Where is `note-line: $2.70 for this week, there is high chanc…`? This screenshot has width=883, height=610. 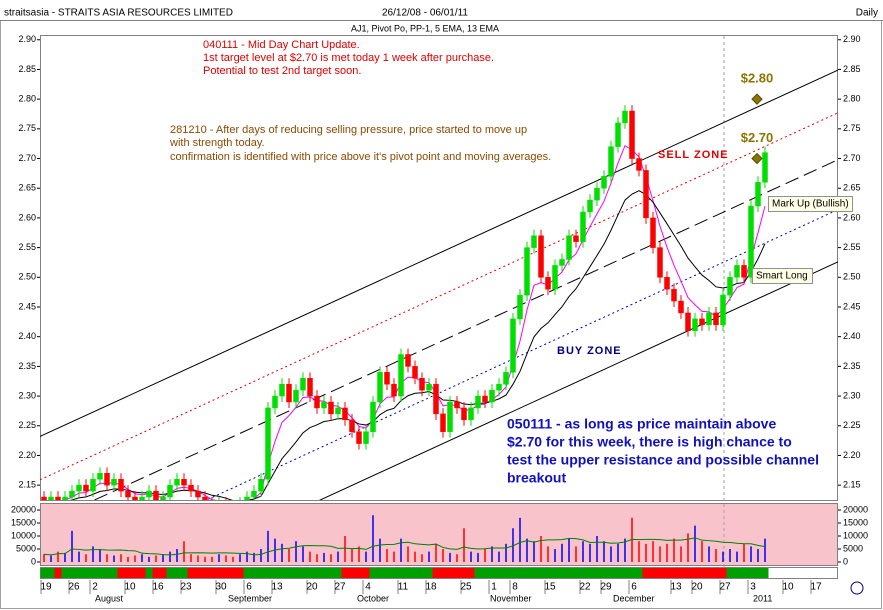 note-line: $2.70 for this week, there is high chanc… is located at coordinates (649, 442).